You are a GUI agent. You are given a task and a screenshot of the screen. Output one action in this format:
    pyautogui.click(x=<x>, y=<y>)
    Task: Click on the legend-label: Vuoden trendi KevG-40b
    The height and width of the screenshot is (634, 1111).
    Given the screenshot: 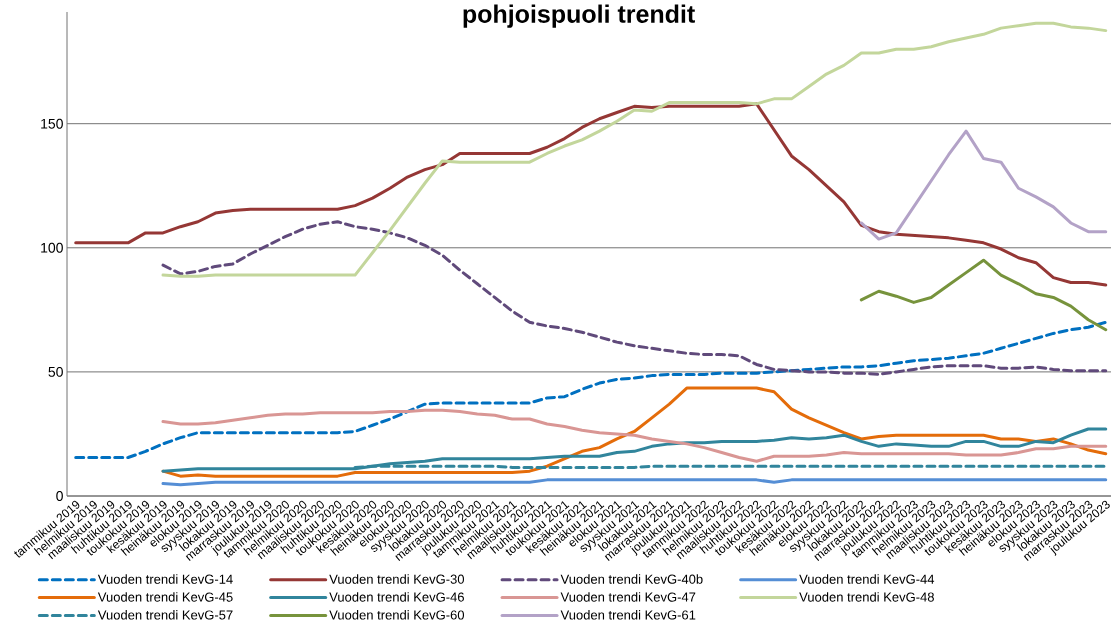 What is the action you would take?
    pyautogui.click(x=631, y=579)
    